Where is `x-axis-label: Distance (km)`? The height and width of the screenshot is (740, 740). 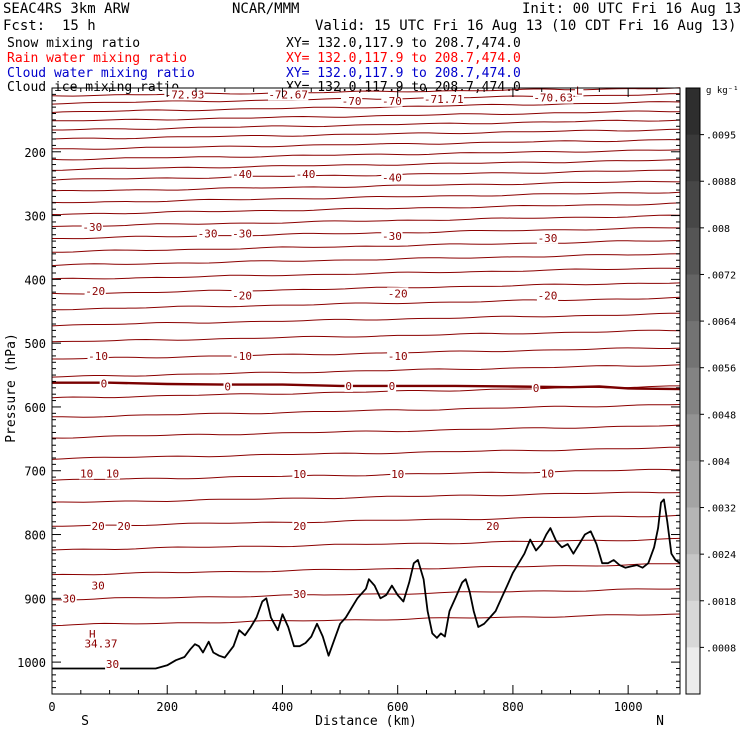 x-axis-label: Distance (km) is located at coordinates (366, 721).